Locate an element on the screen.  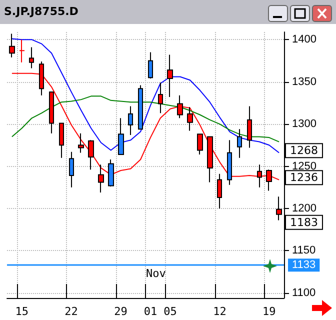
y-tick-label: 1350 is located at coordinates (304, 82).